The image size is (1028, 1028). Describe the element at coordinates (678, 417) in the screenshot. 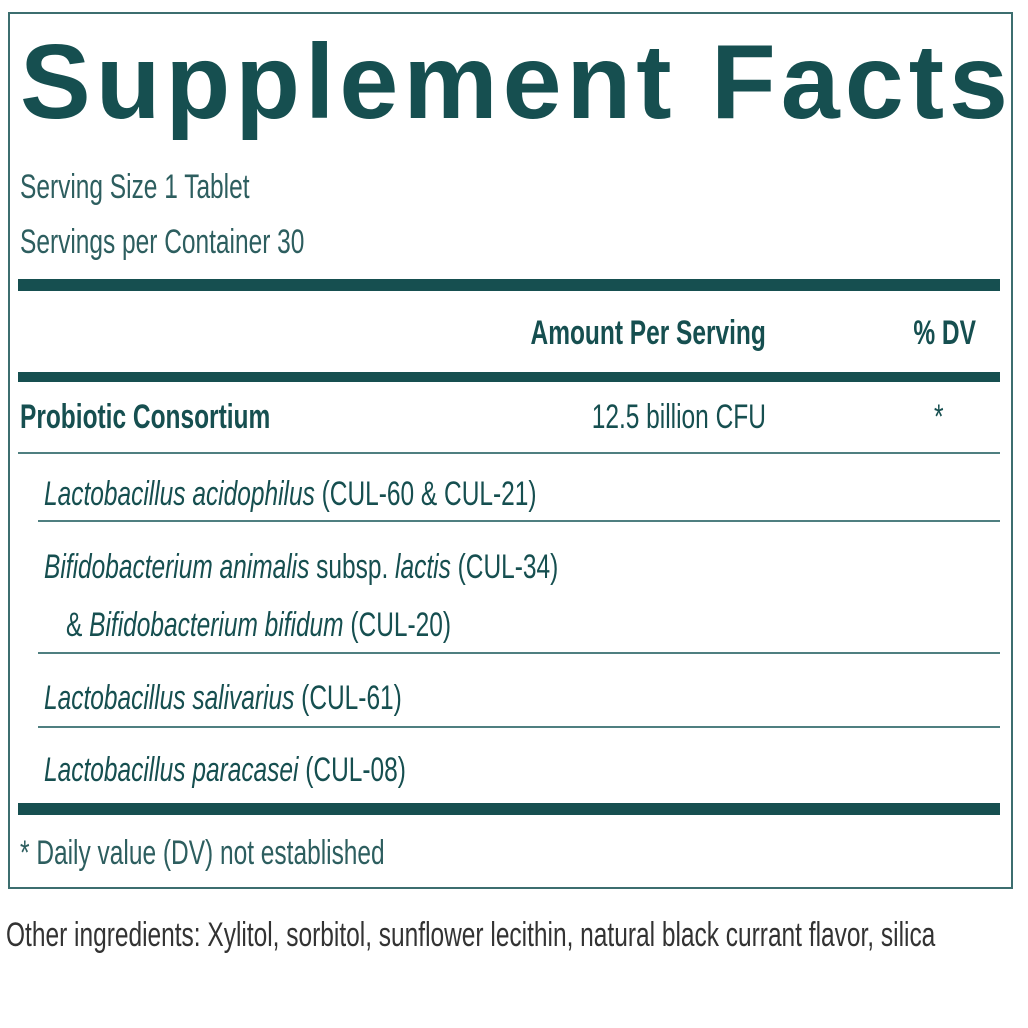

I see `main-amount: 12.5 billion CFU` at that location.